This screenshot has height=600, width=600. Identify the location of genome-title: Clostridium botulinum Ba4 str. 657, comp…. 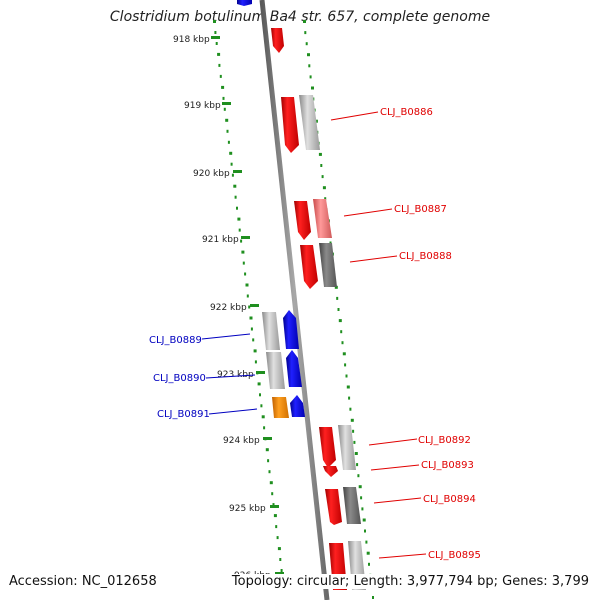
(300, 17).